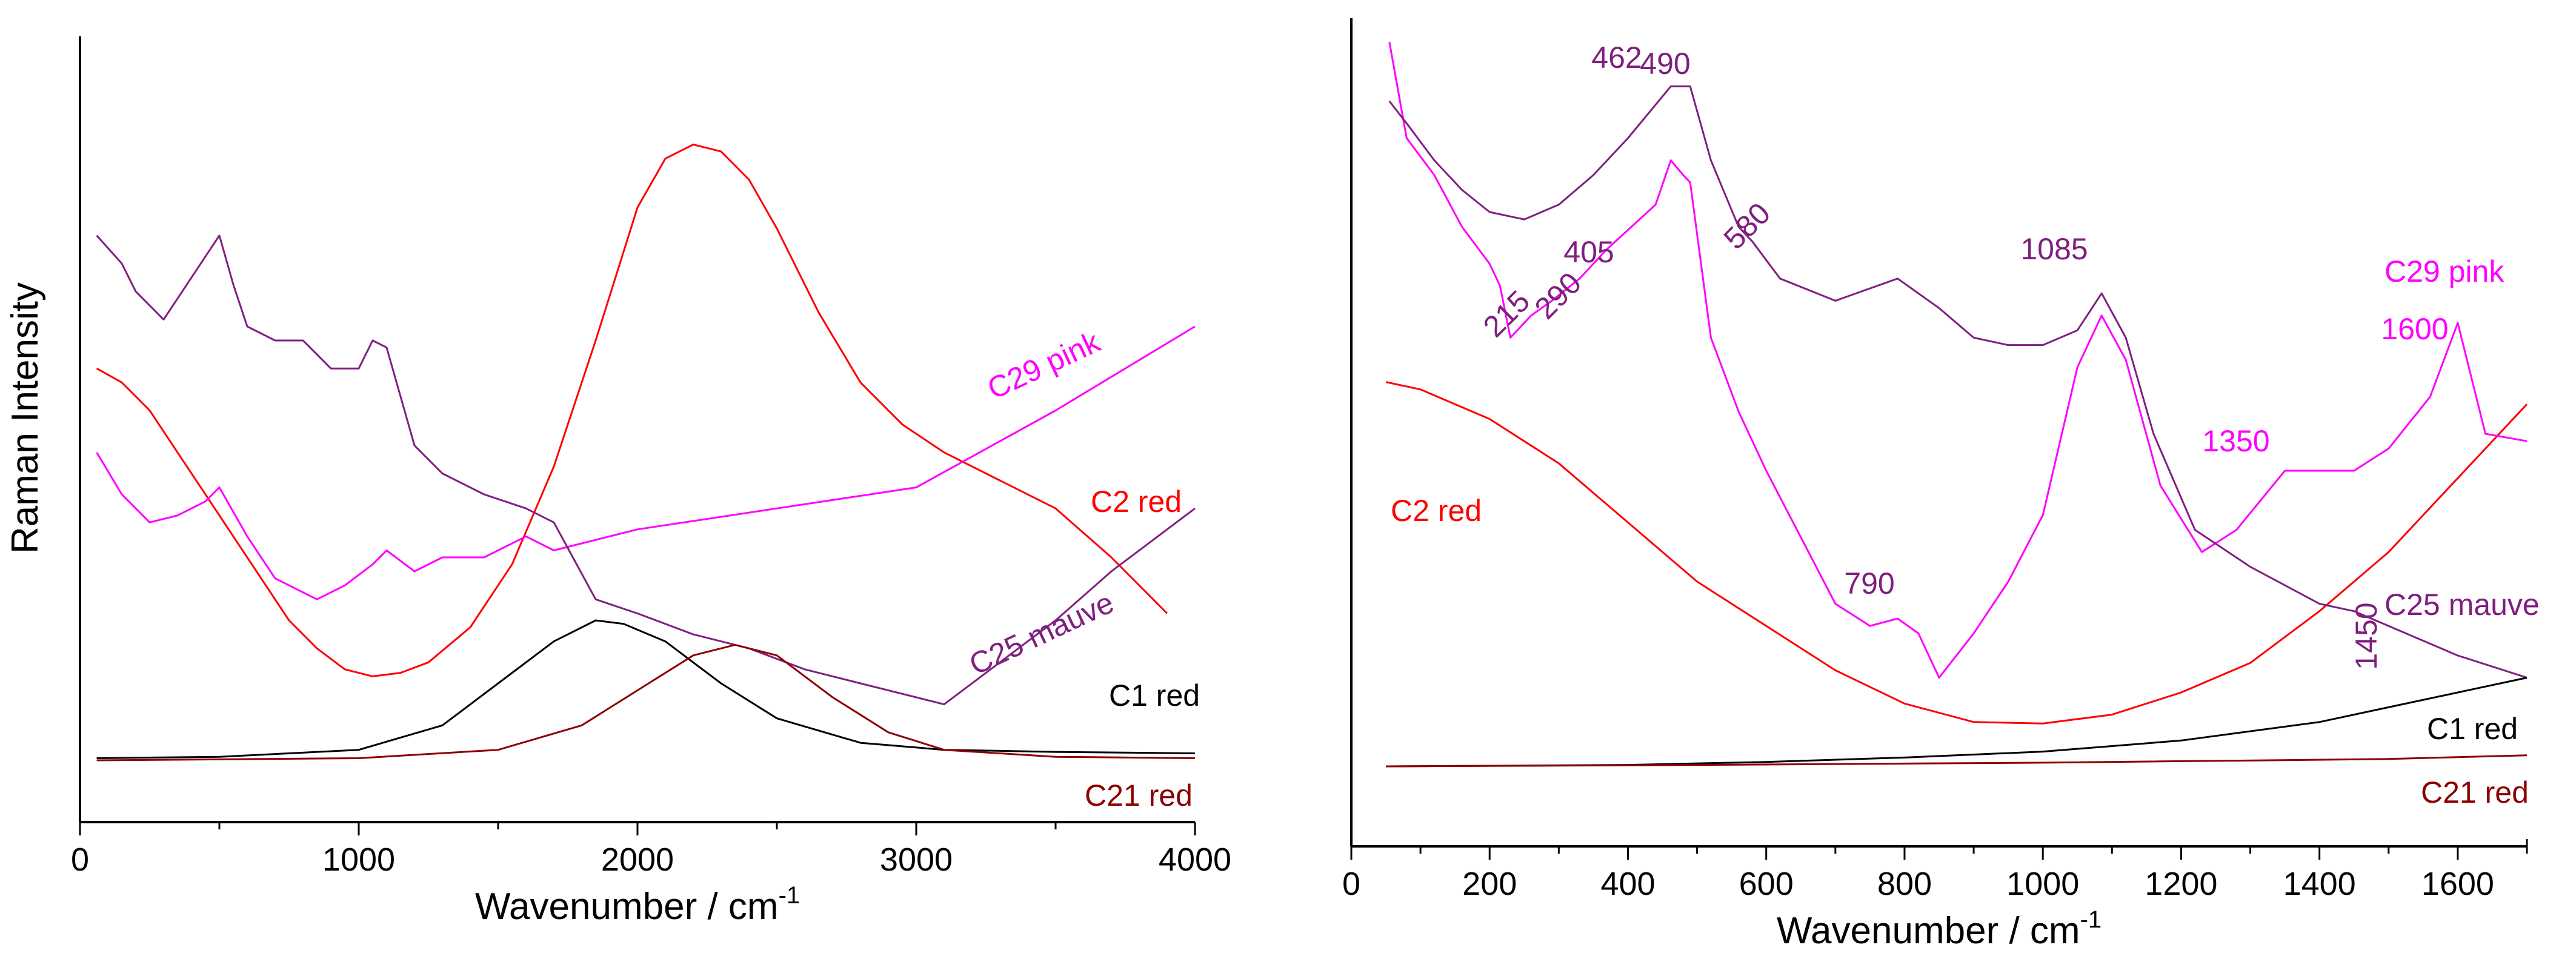 The image size is (2576, 976). Describe the element at coordinates (1558, 296) in the screenshot. I see `peak-label-290: 290` at that location.